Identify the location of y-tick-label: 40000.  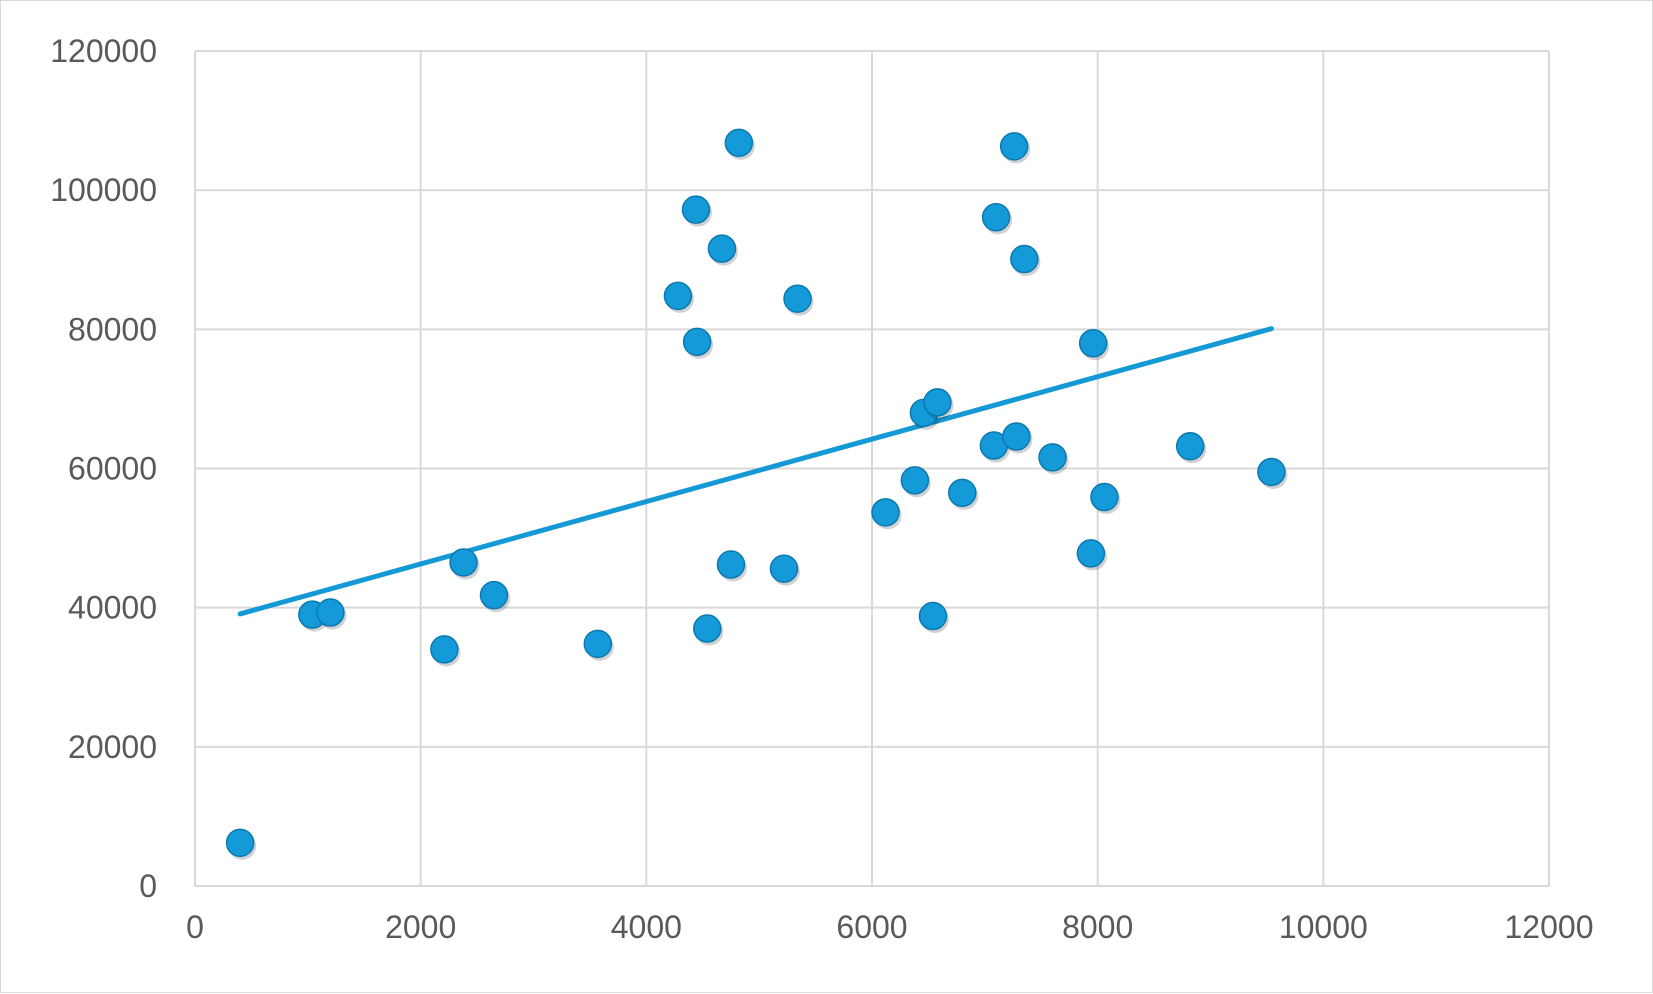
(112, 608).